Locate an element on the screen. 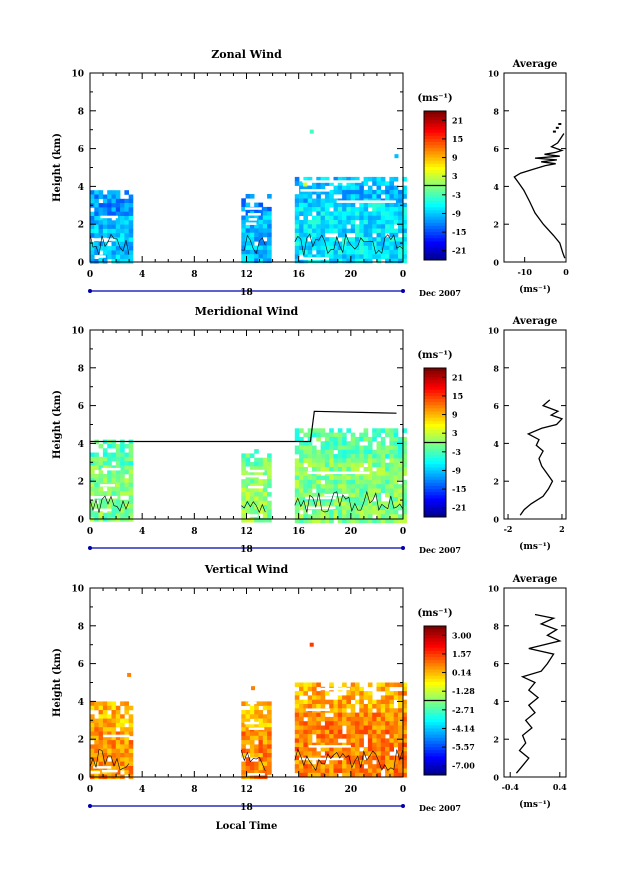  gap-streak is located at coordinates (252, 515).